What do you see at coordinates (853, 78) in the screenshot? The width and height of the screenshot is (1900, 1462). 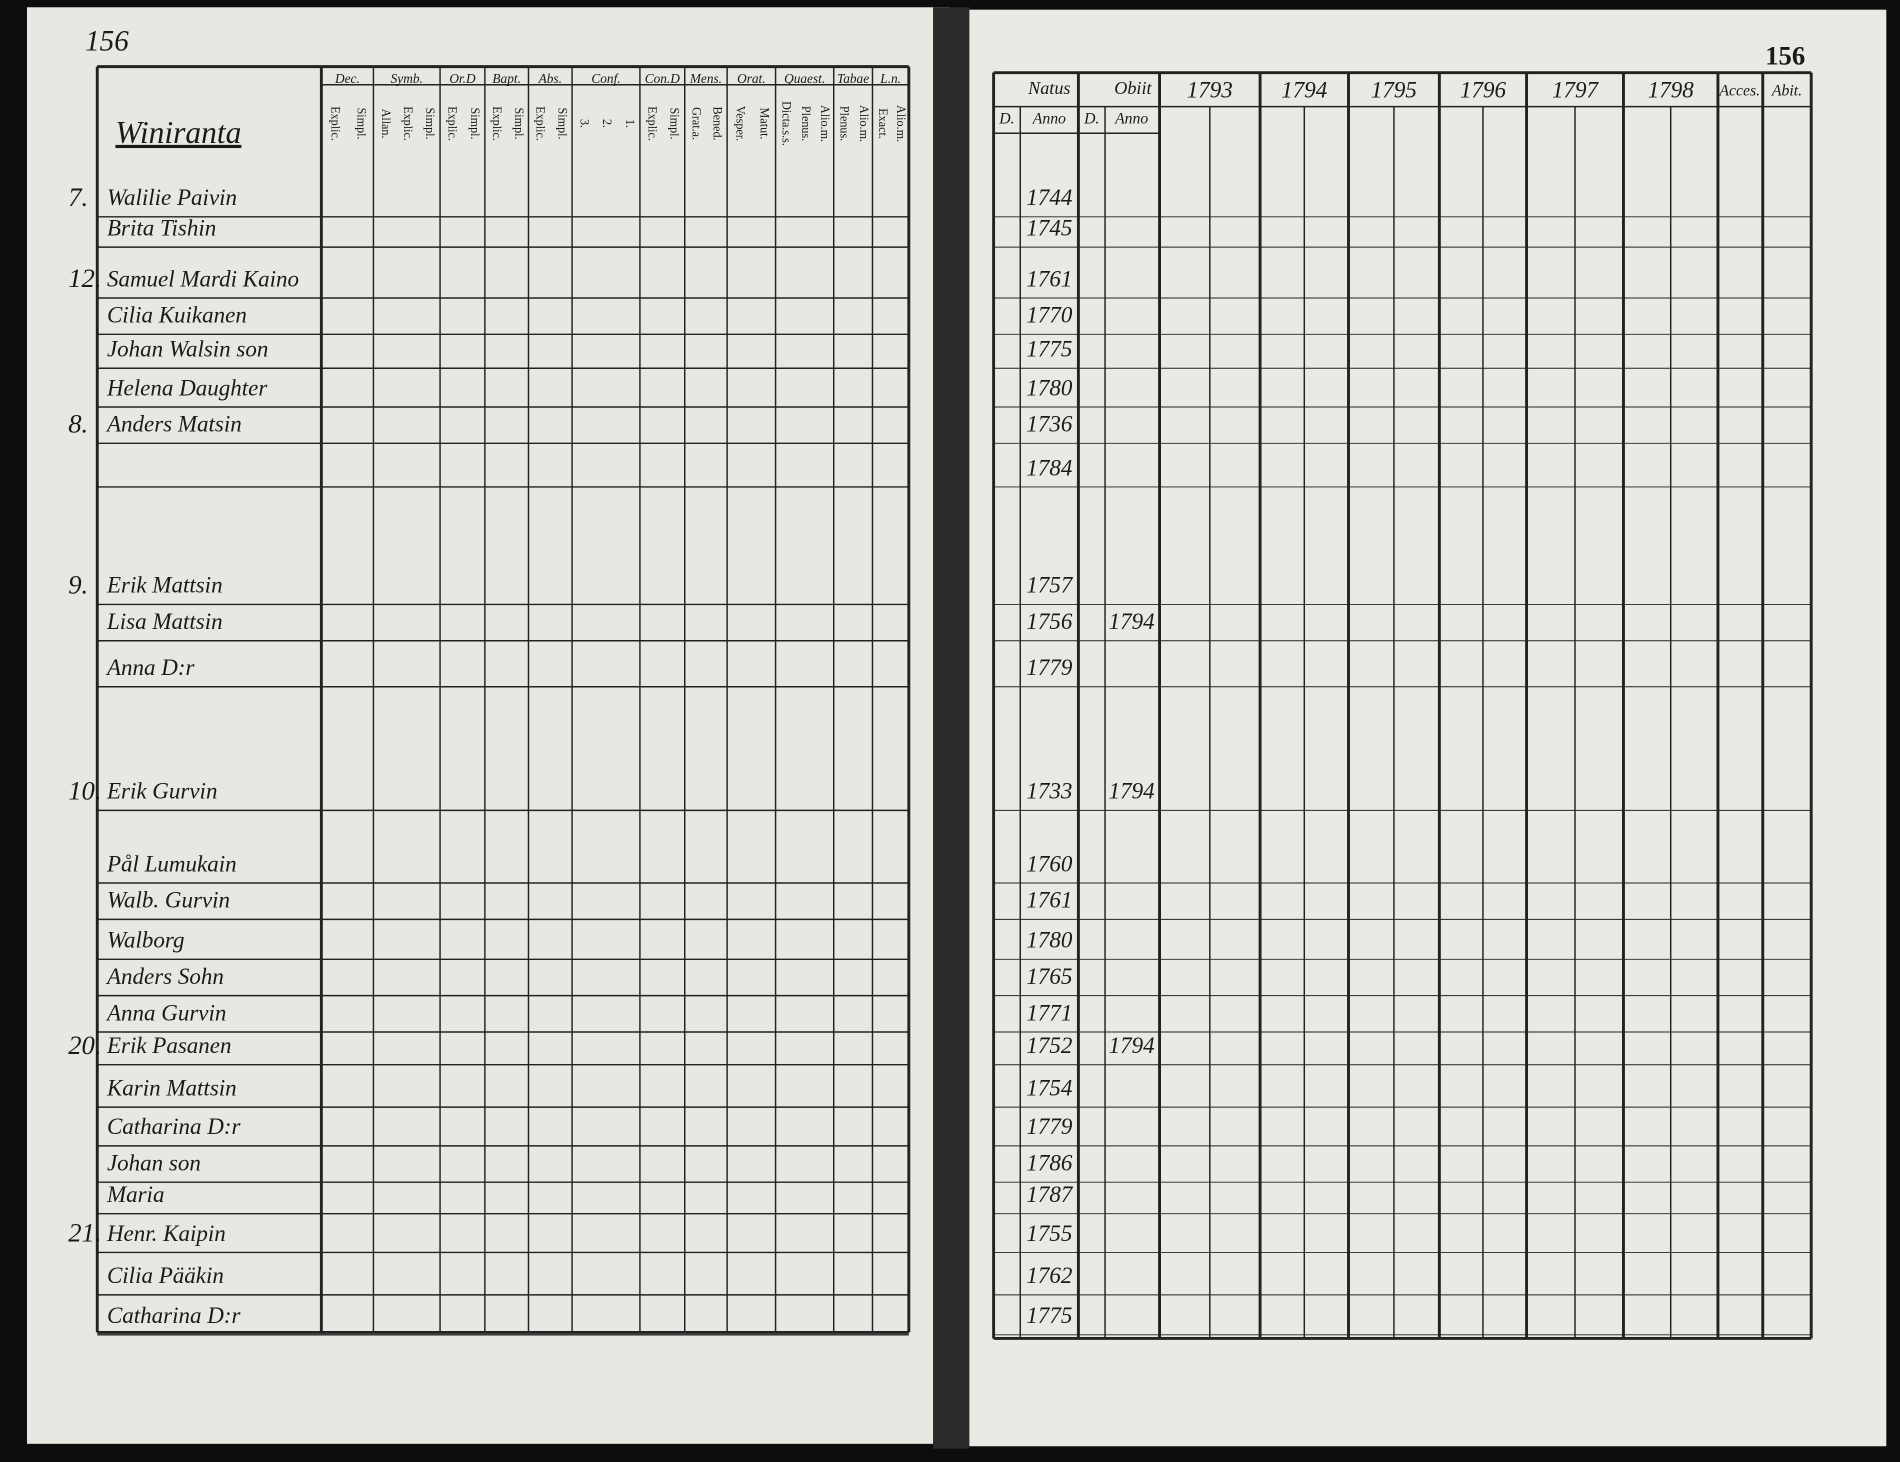 I see `column-head: Tabae` at bounding box center [853, 78].